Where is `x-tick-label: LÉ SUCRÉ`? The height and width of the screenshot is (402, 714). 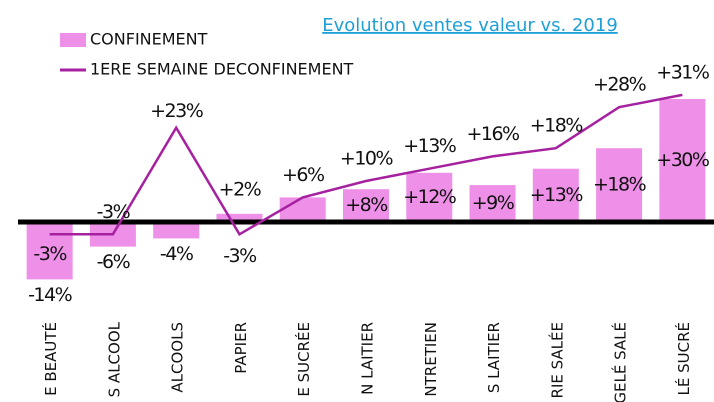 x-tick-label: LÉ SUCRÉ is located at coordinates (683, 358).